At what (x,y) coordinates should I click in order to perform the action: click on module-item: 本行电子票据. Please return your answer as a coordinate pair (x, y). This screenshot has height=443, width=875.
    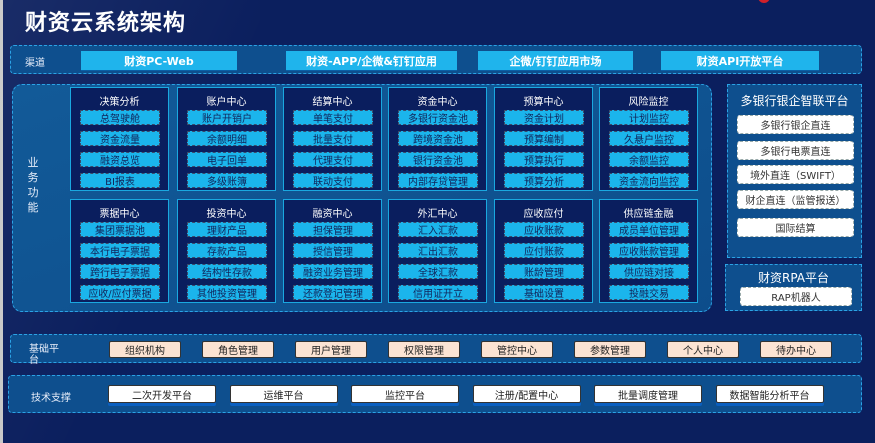
    Looking at the image, I should click on (120, 250).